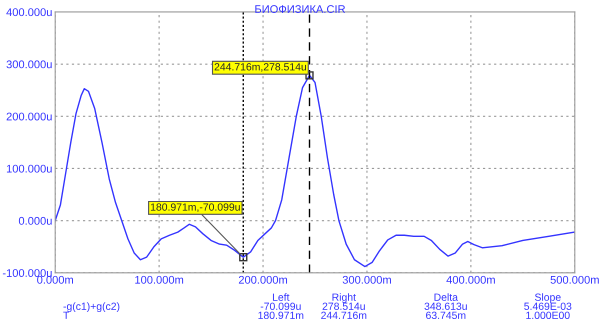  What do you see at coordinates (280, 306) in the screenshot?
I see `text: -70.099u` at bounding box center [280, 306].